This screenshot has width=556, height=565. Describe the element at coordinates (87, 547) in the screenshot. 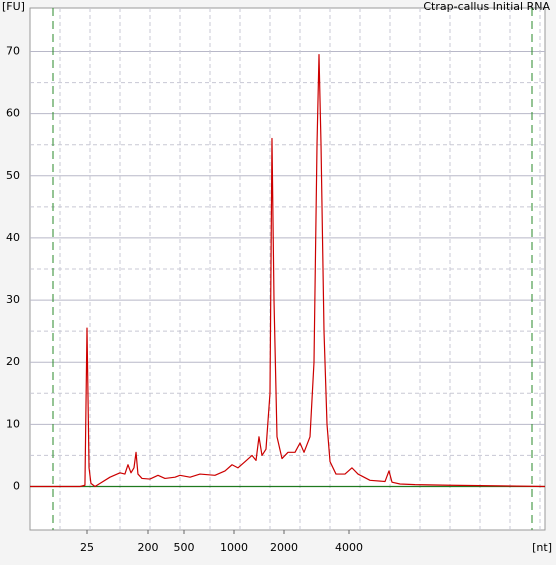

I see `x-tick-label: 25` at that location.